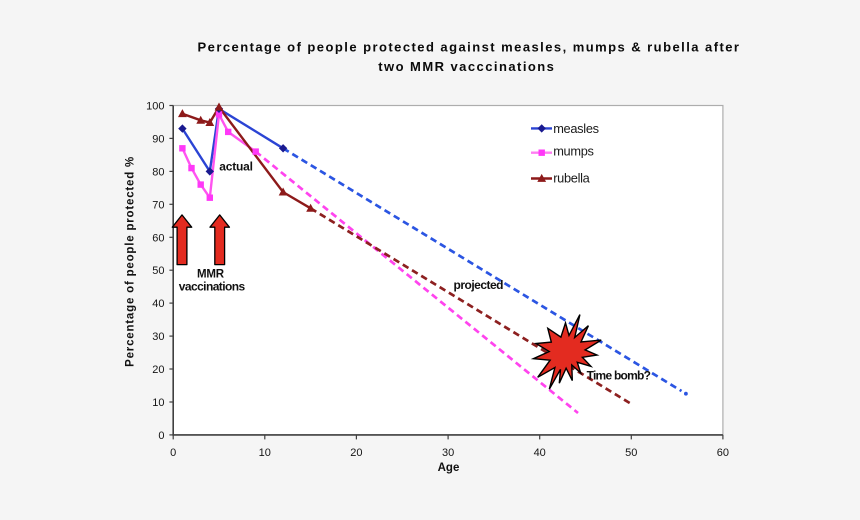 This screenshot has width=860, height=520. Describe the element at coordinates (158, 139) in the screenshot. I see `svg-text: 90` at that location.